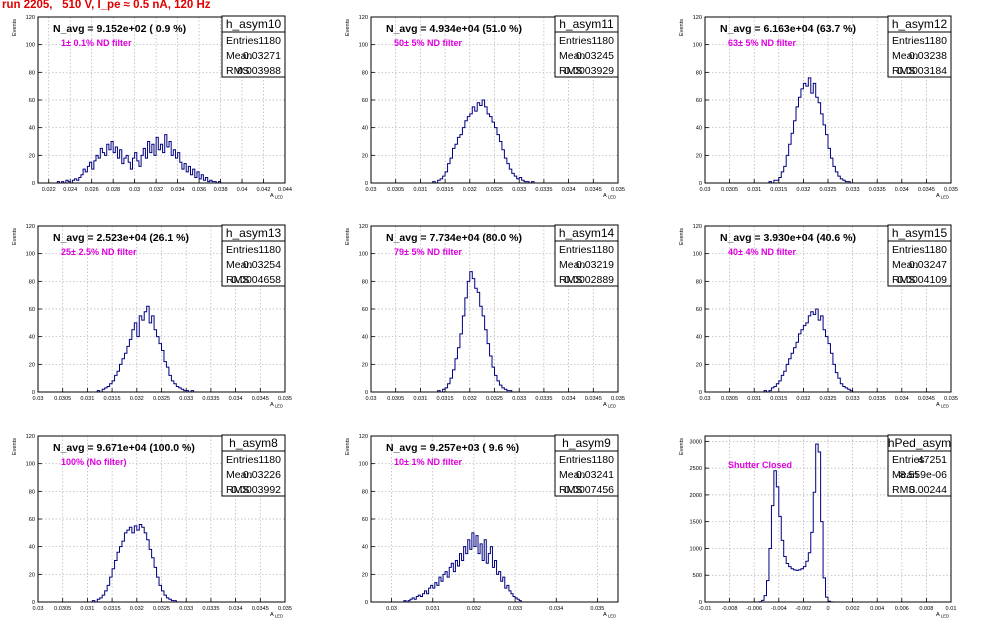  Describe the element at coordinates (254, 233) in the screenshot. I see `histogram-name: h_asym13` at that location.